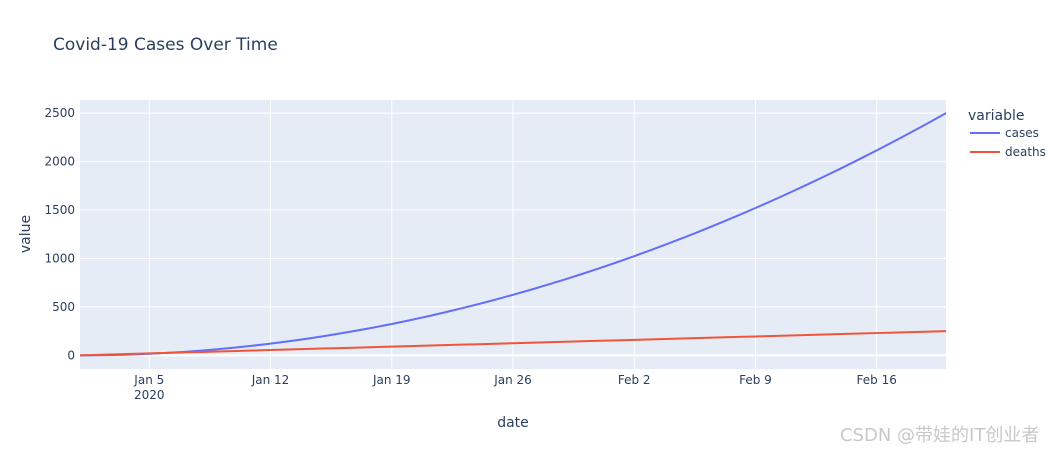  What do you see at coordinates (391, 380) in the screenshot?
I see `x-tick-label: Jan 19` at bounding box center [391, 380].